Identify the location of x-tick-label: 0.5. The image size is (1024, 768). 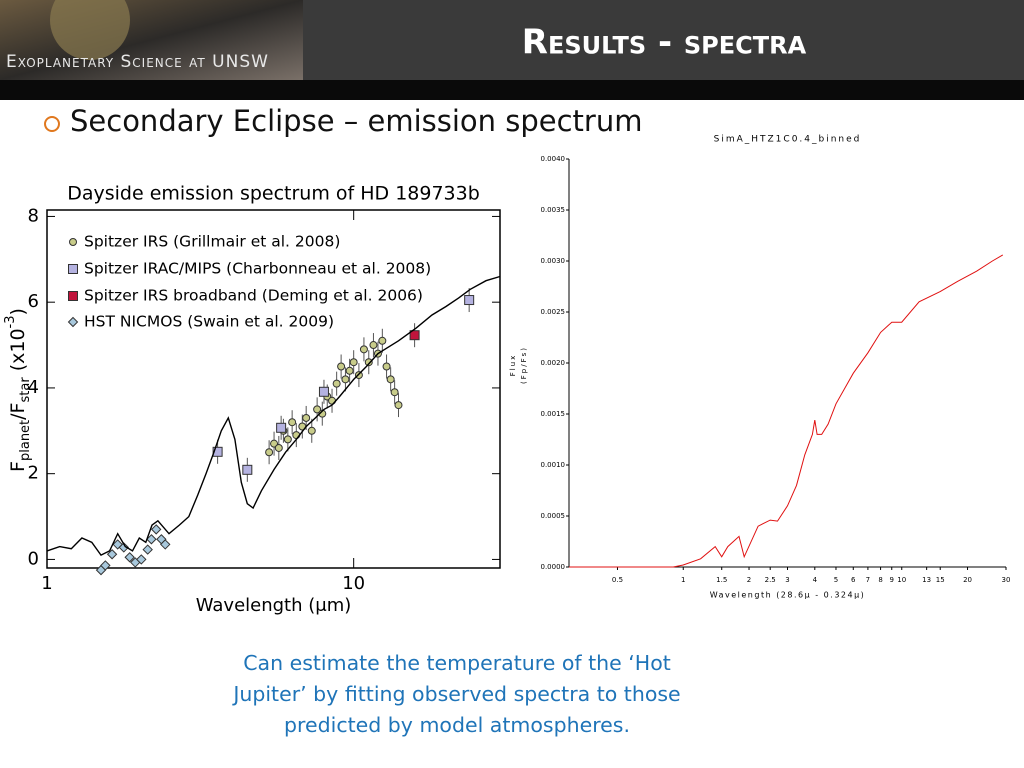
(617, 580).